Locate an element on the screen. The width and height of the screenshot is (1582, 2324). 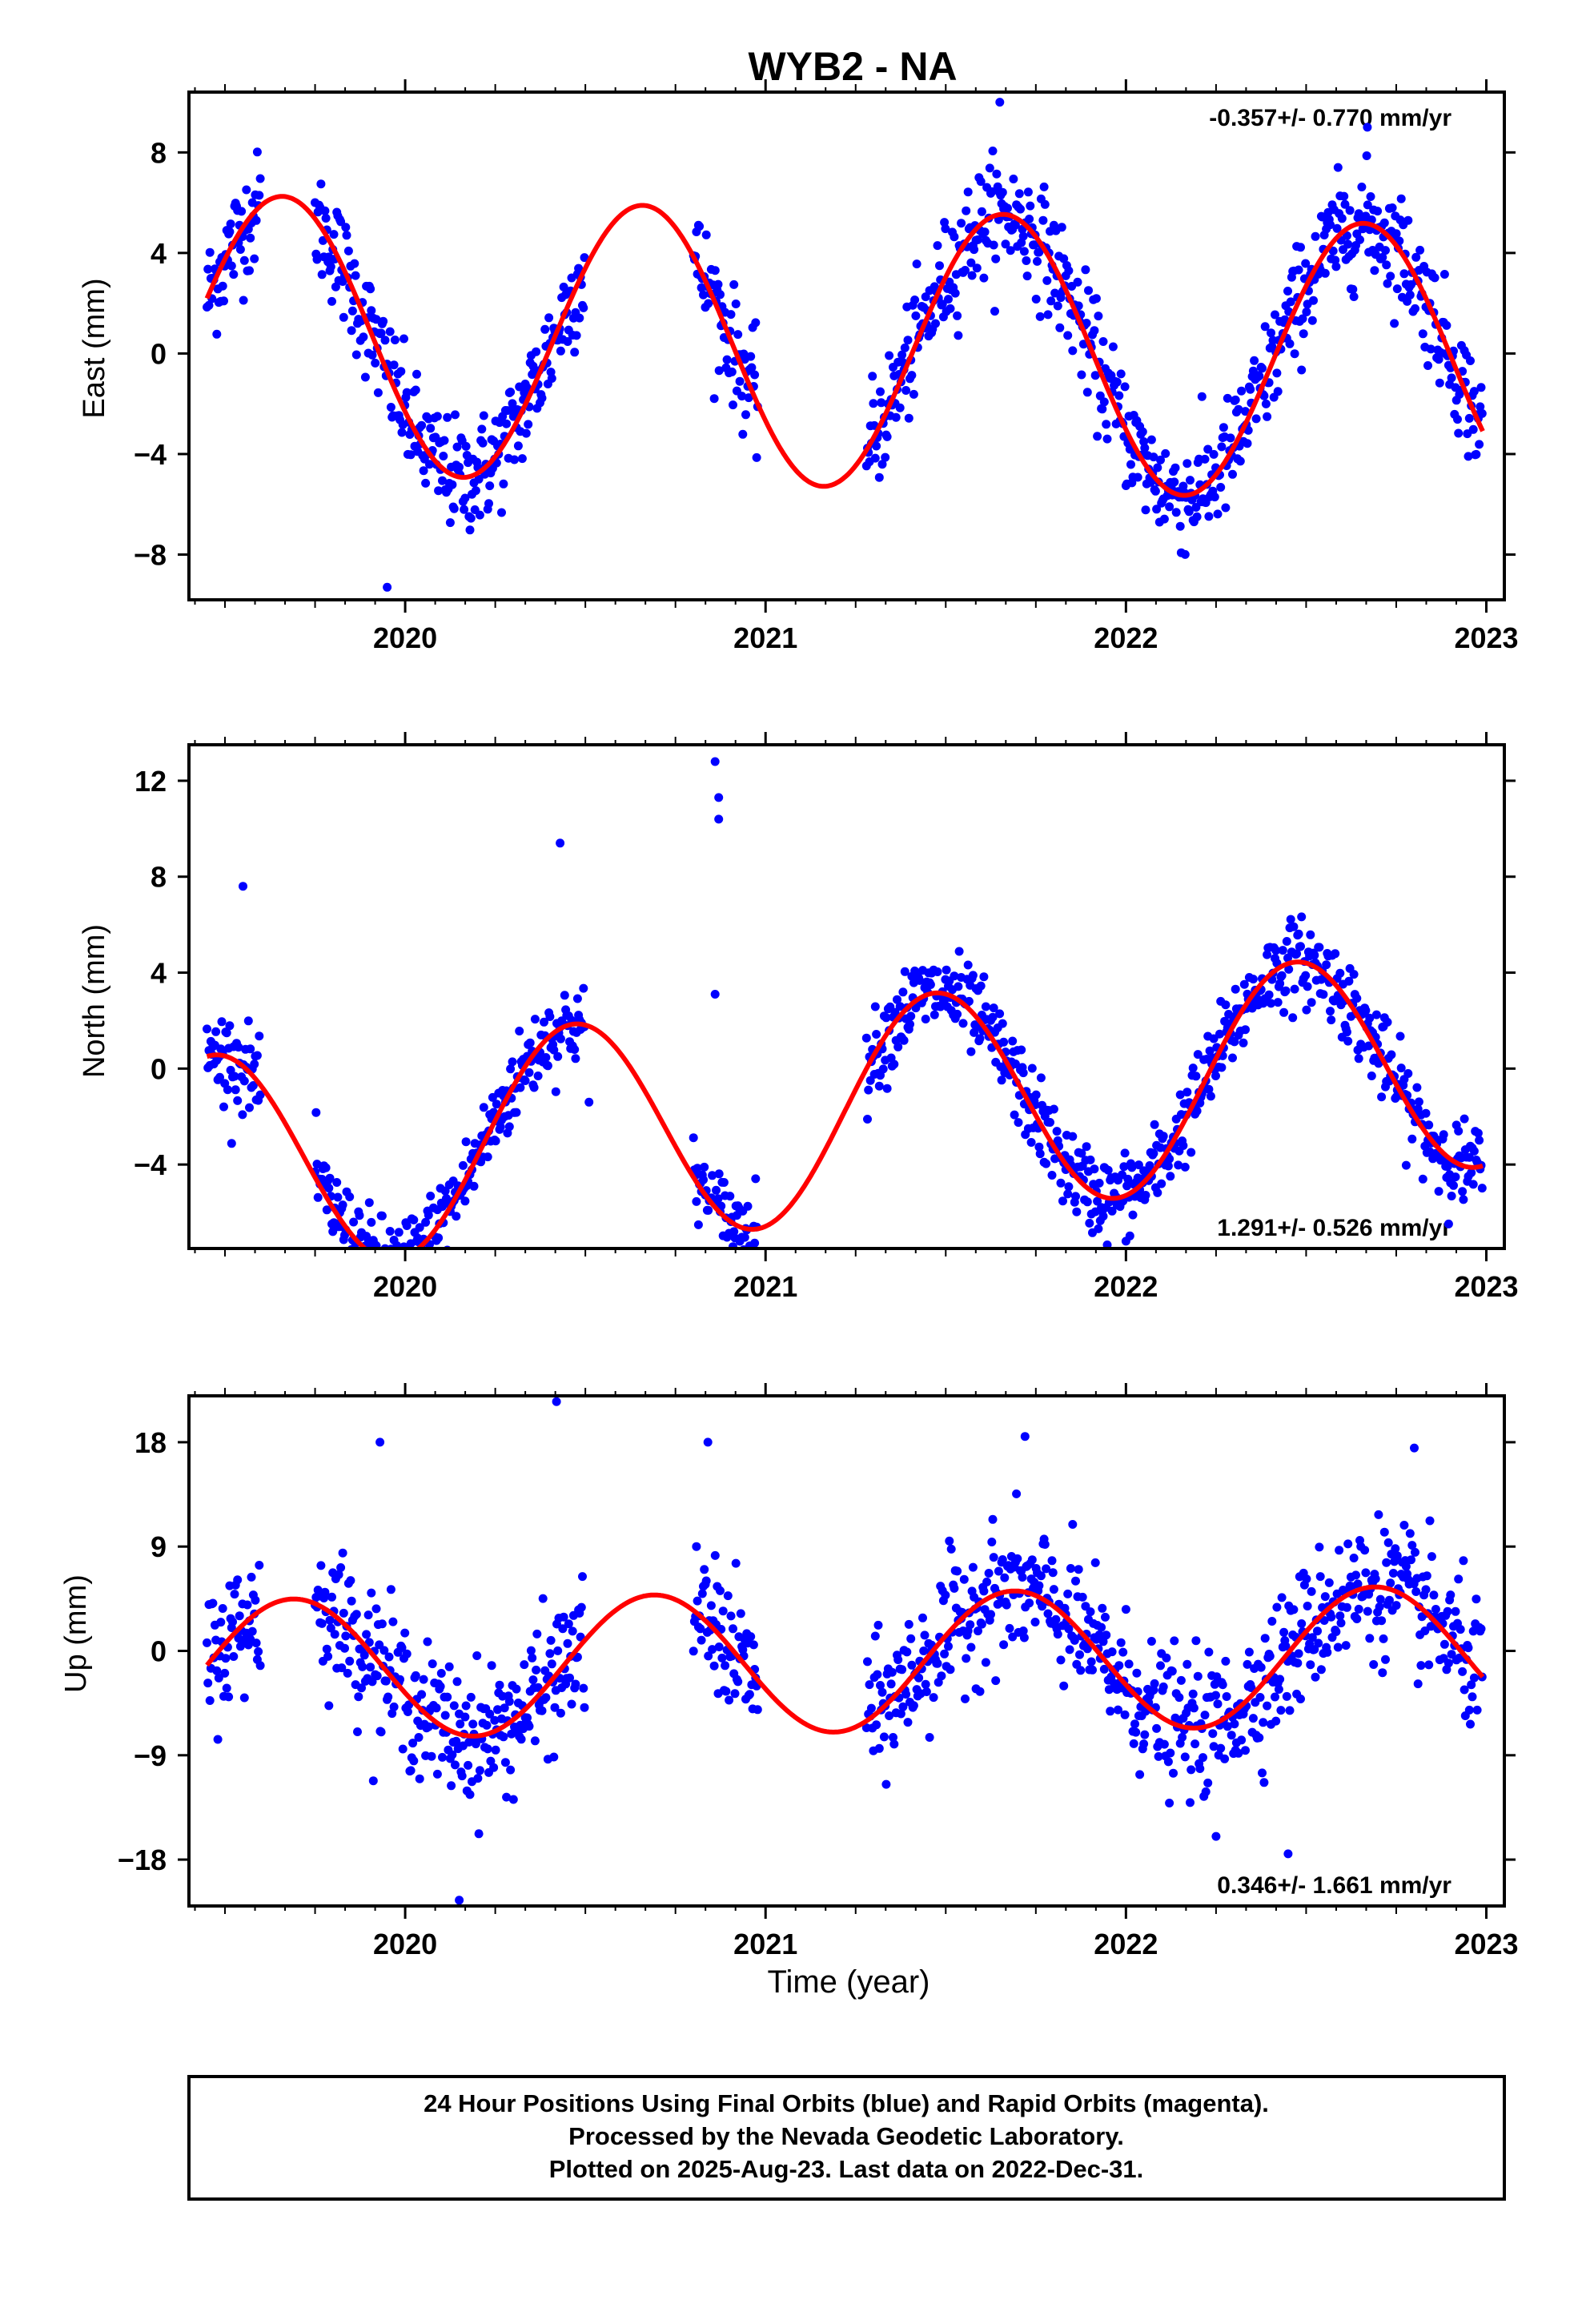
up-y-tick-label: −18 is located at coordinates (142, 1860).